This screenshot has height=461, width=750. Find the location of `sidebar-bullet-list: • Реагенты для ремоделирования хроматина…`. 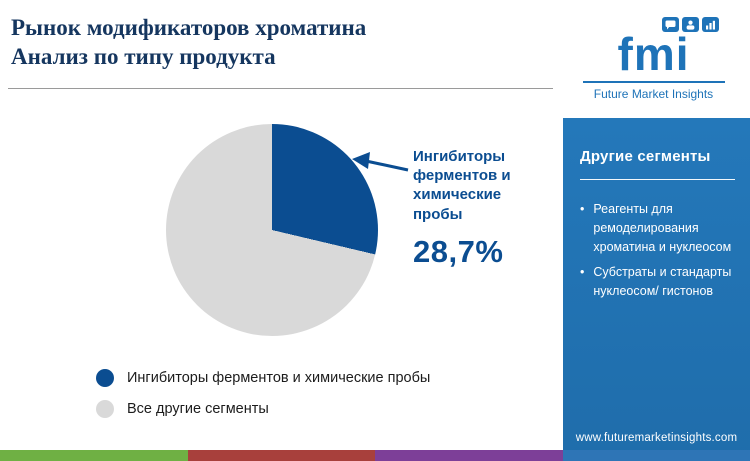

sidebar-bullet-list: • Реагенты для ремоделирования хроматина… is located at coordinates (657, 250).